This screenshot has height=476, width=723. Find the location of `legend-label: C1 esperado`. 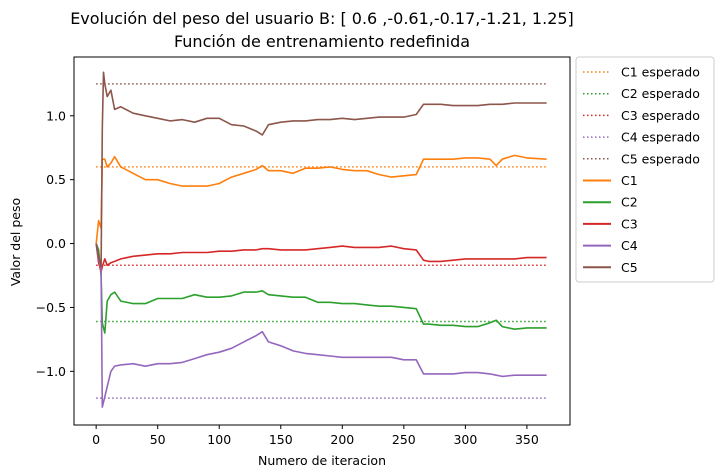

legend-label: C1 esperado is located at coordinates (660, 72).